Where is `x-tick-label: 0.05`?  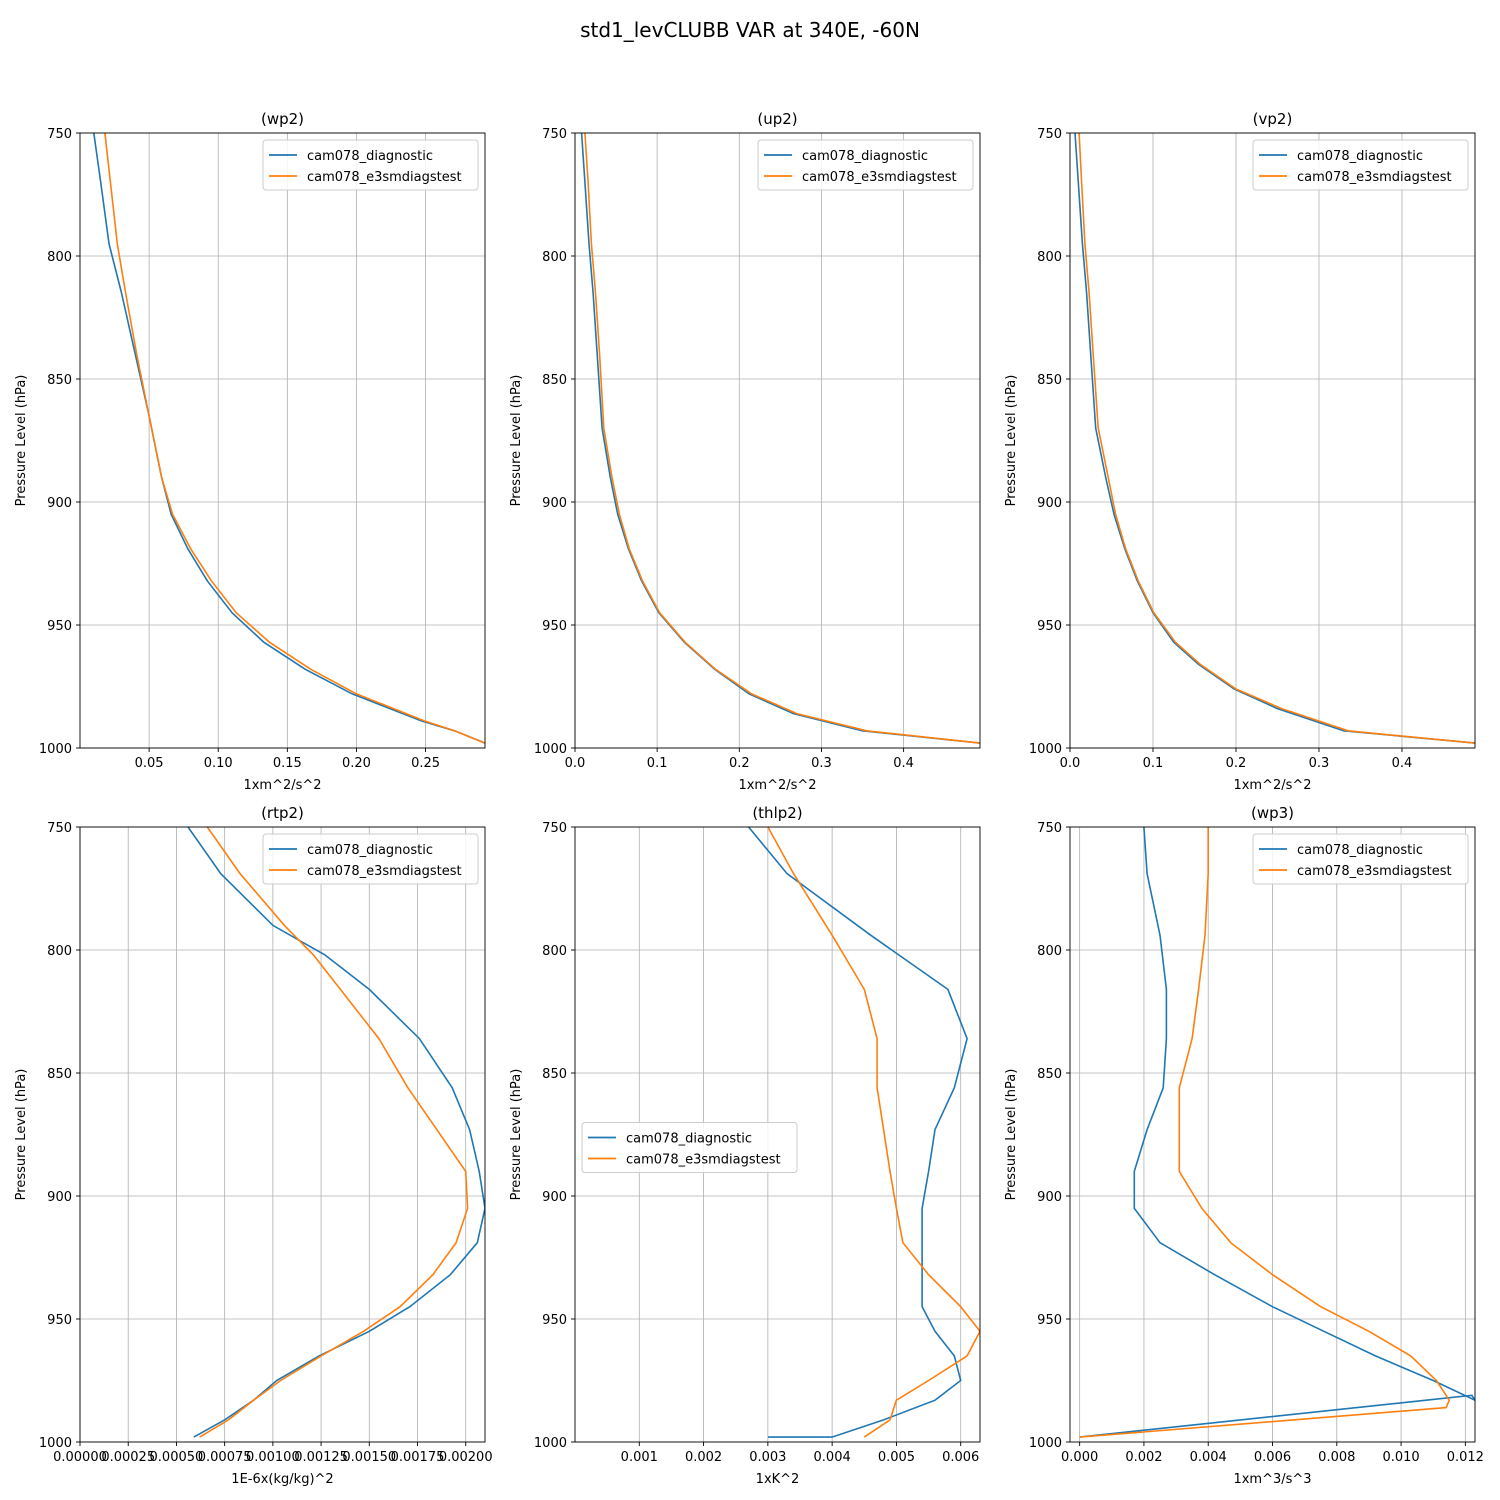
x-tick-label: 0.05 is located at coordinates (149, 763).